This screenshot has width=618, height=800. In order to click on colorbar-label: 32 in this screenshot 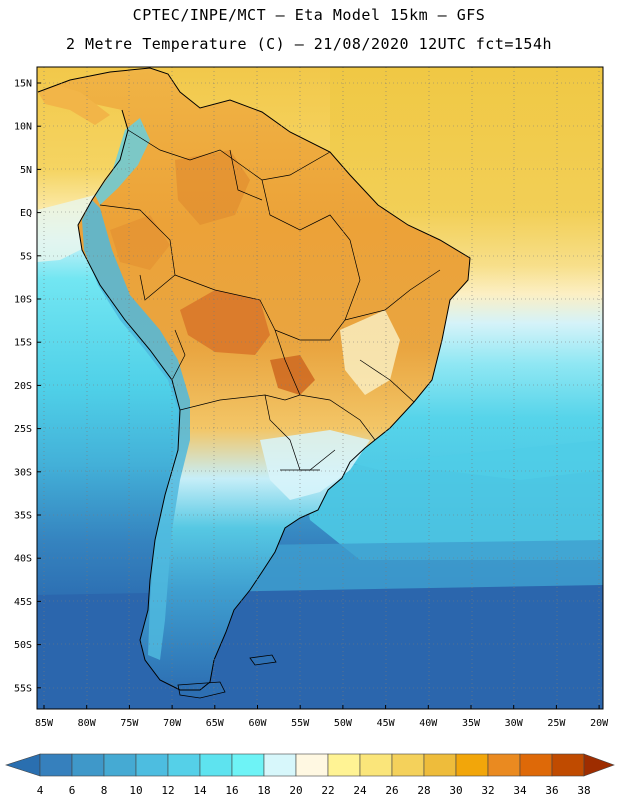, I will do `click(487, 790)`.